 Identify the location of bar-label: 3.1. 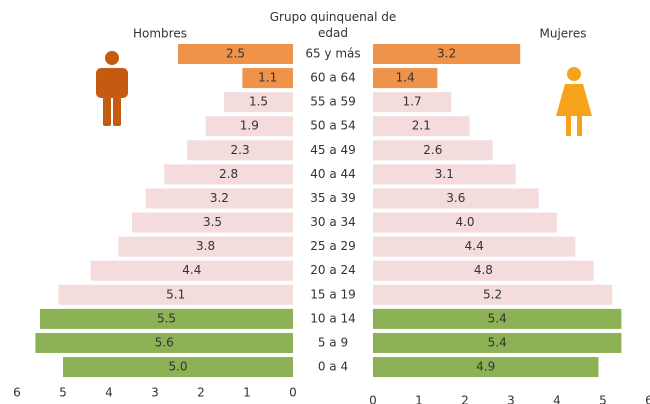
(444, 174).